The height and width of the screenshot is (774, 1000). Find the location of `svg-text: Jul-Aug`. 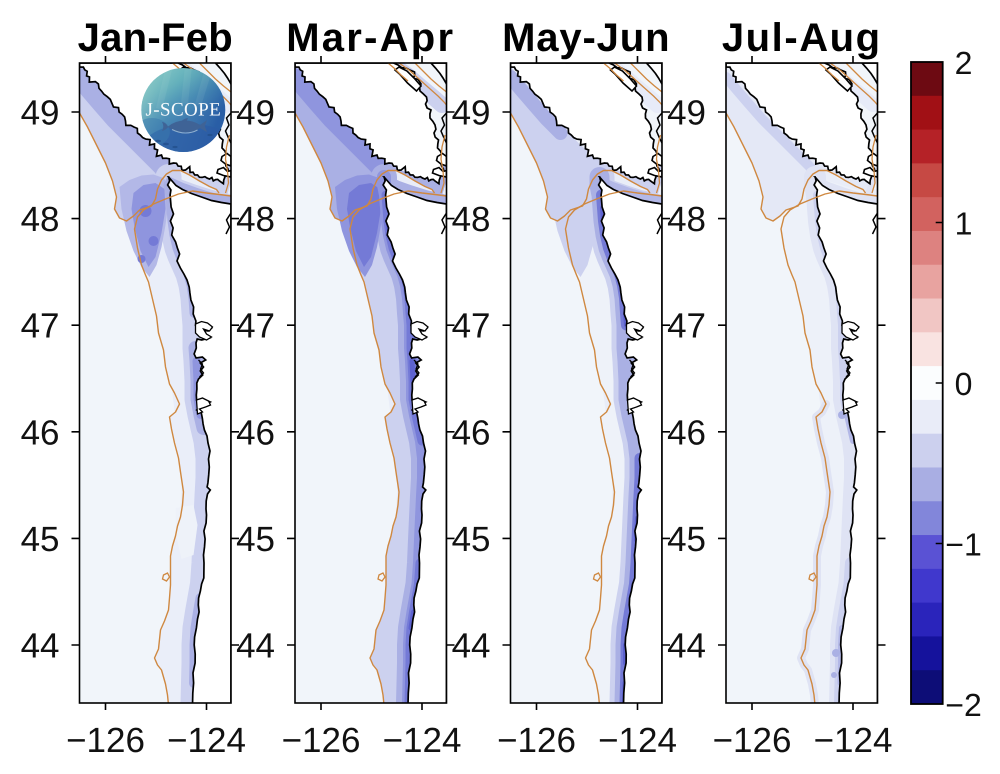

svg-text: Jul-Aug is located at coordinates (802, 38).